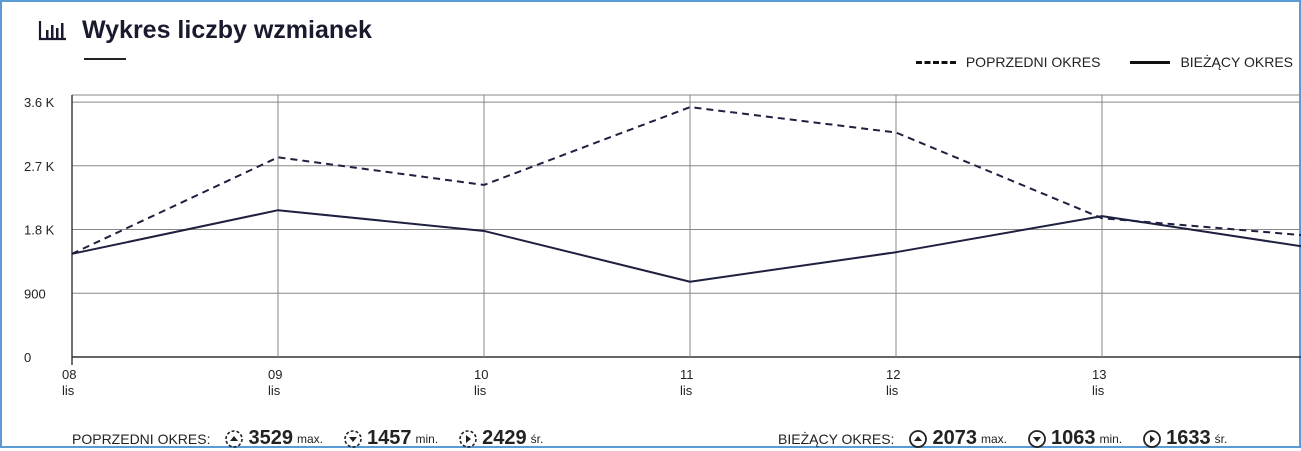 This screenshot has height=451, width=1301. What do you see at coordinates (1033, 62) in the screenshot?
I see `legend-label-previous: POPRZEDNI OKRES` at bounding box center [1033, 62].